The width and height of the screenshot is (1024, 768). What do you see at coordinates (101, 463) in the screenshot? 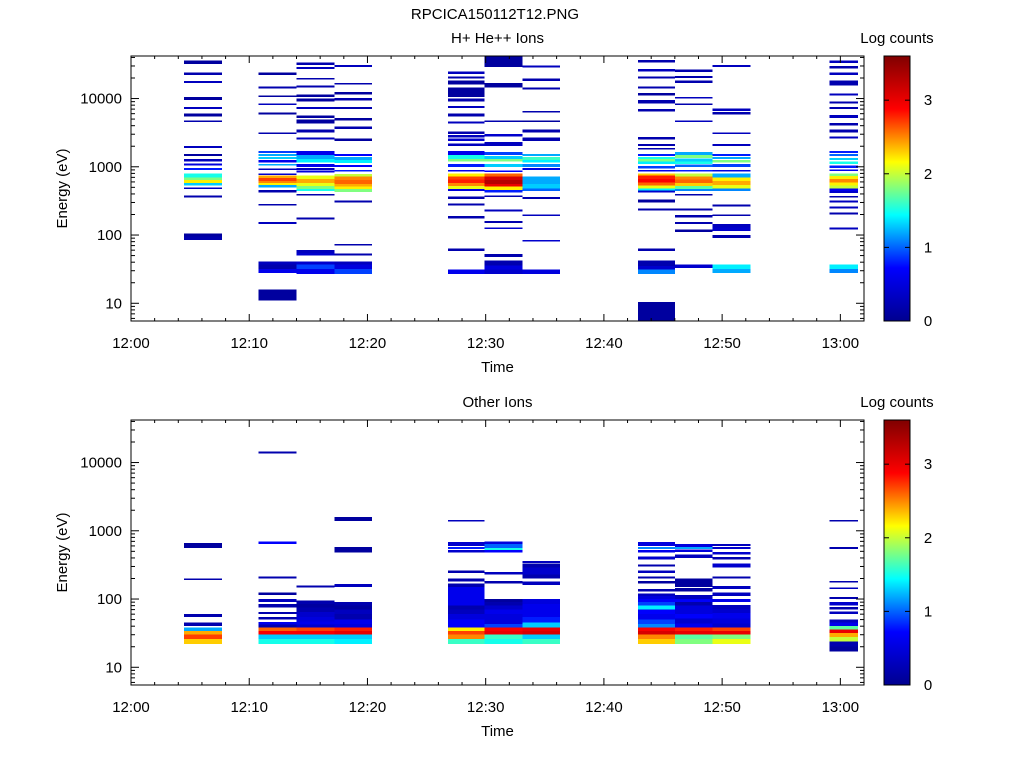
I see `chart-1-ytick-label: 10000` at bounding box center [101, 463].